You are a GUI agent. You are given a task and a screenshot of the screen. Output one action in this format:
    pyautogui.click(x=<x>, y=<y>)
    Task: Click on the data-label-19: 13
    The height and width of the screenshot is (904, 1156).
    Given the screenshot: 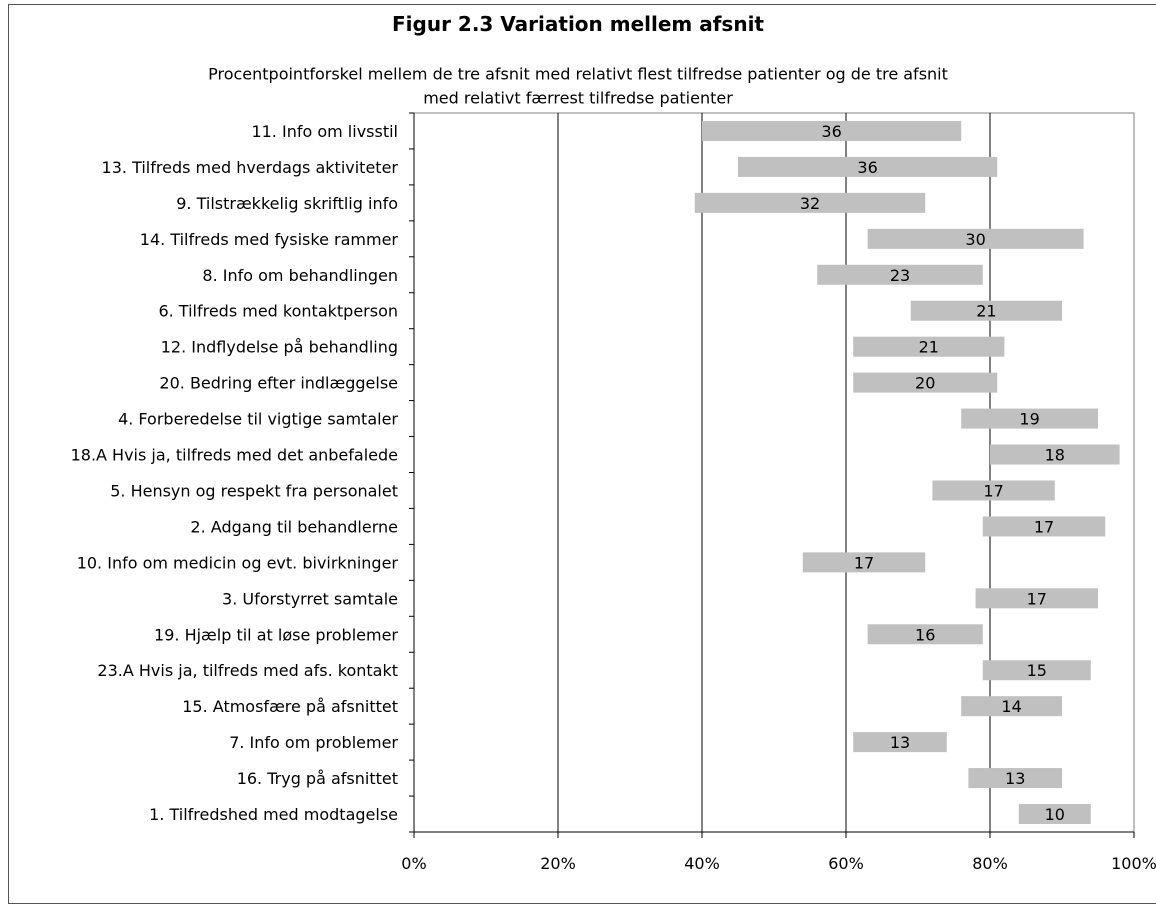 What is the action you would take?
    pyautogui.click(x=1015, y=778)
    